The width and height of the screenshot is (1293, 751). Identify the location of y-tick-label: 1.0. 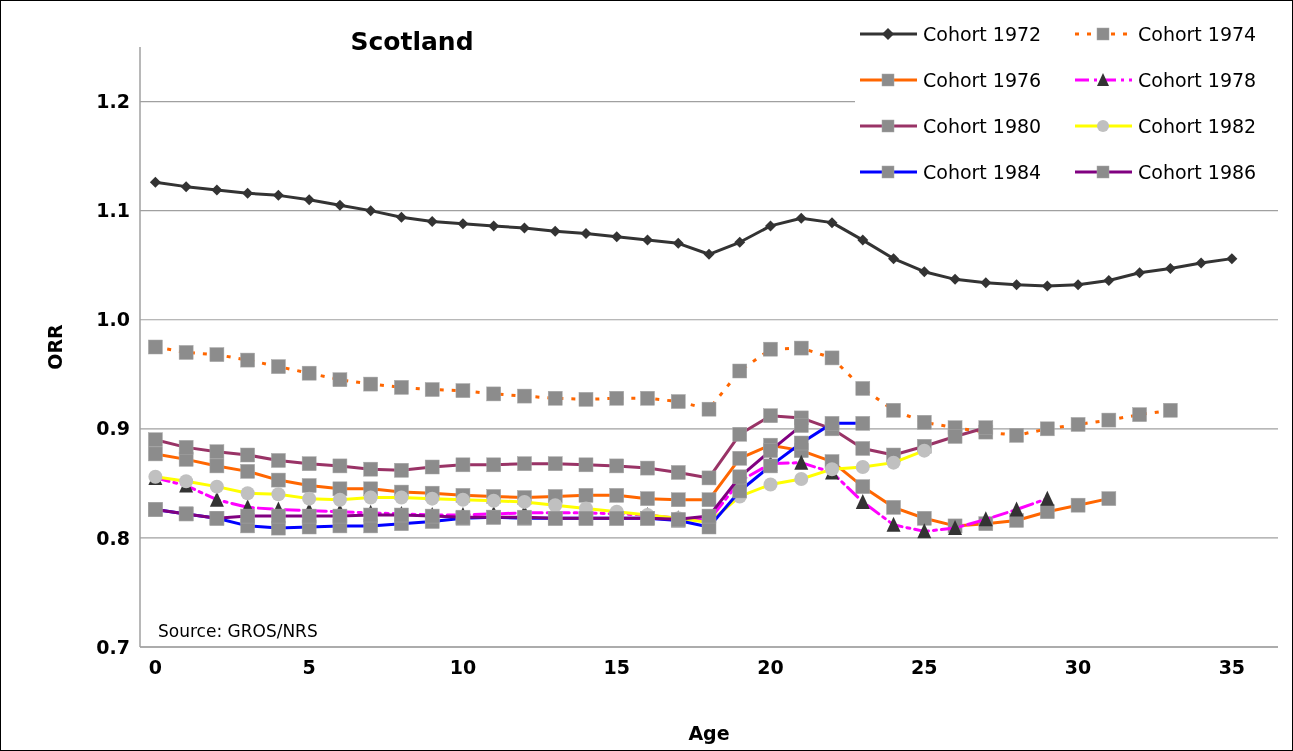
(113, 319).